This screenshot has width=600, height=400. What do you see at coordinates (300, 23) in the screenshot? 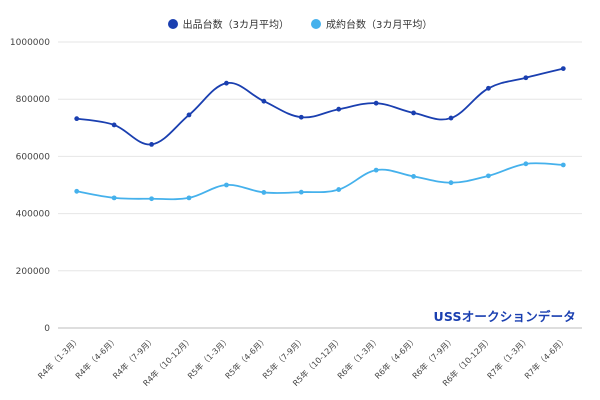
I see `chart-legend: 出品台数（3カ月平均） 成約台数（3カ月平均）` at bounding box center [300, 23].